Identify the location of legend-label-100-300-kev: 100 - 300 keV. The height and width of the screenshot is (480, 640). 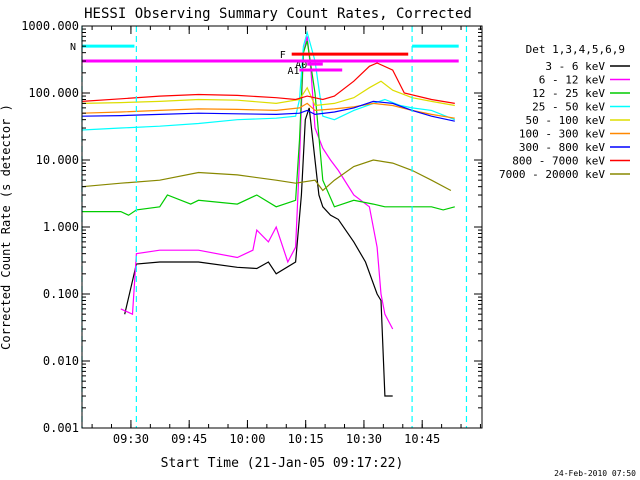
(562, 134).